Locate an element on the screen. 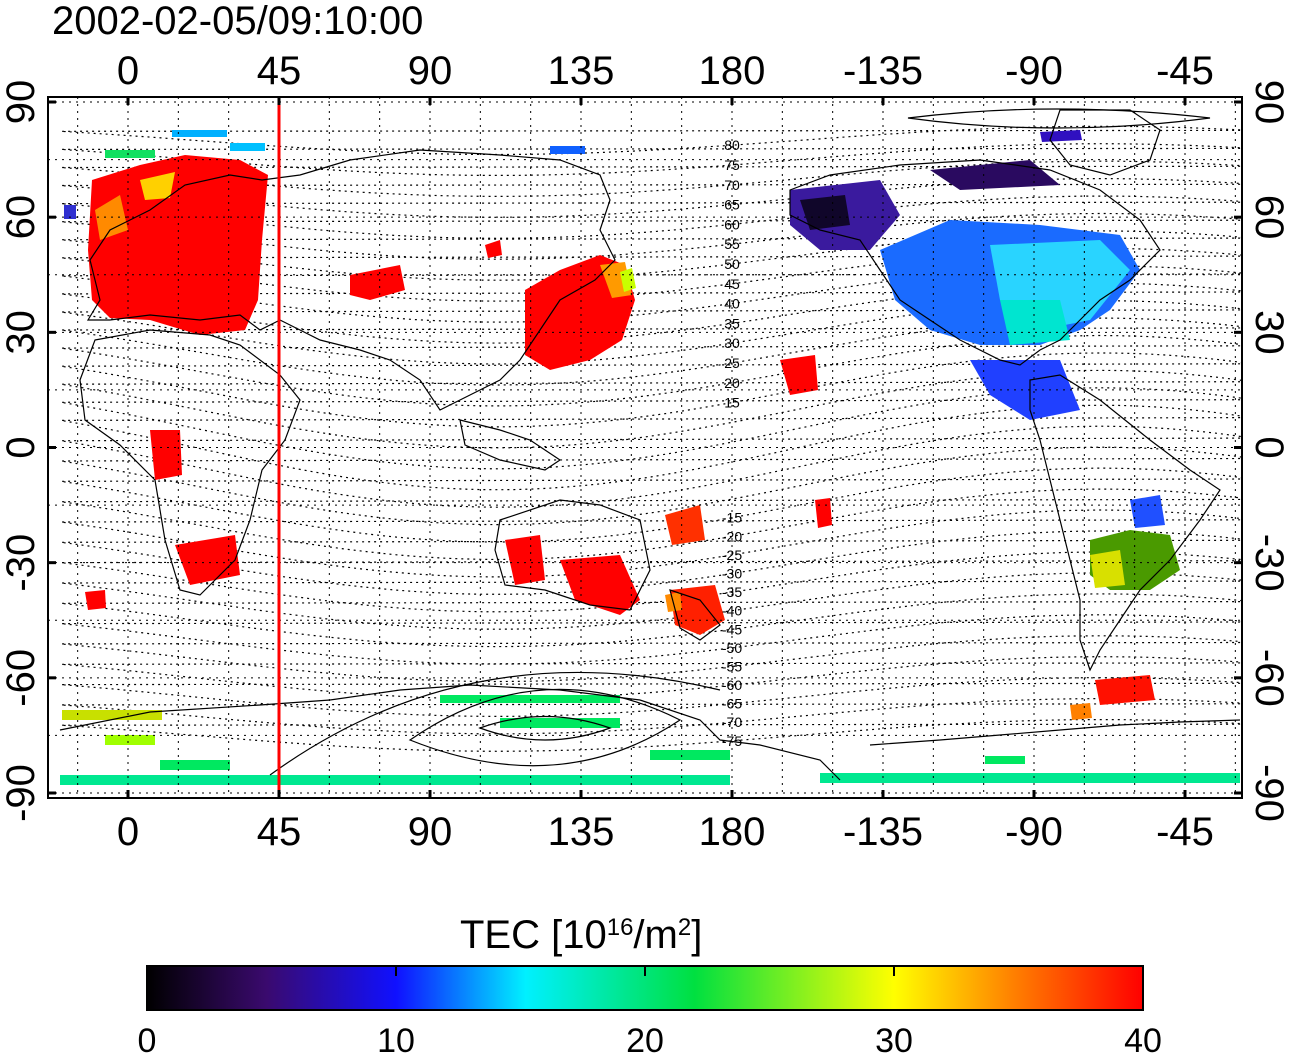 The width and height of the screenshot is (1292, 1057). contour-label: -70 is located at coordinates (732, 722).